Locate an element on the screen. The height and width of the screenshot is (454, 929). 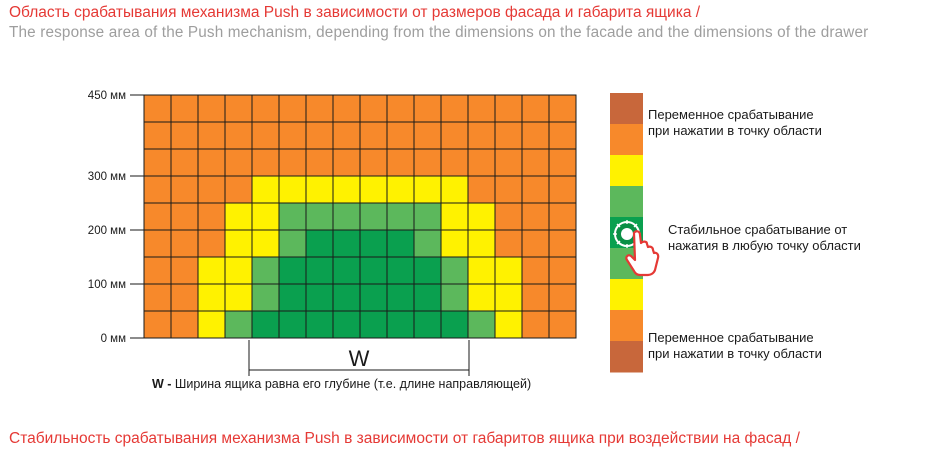
legend-stable-line2: нажатия в любую точку области is located at coordinates (764, 245).